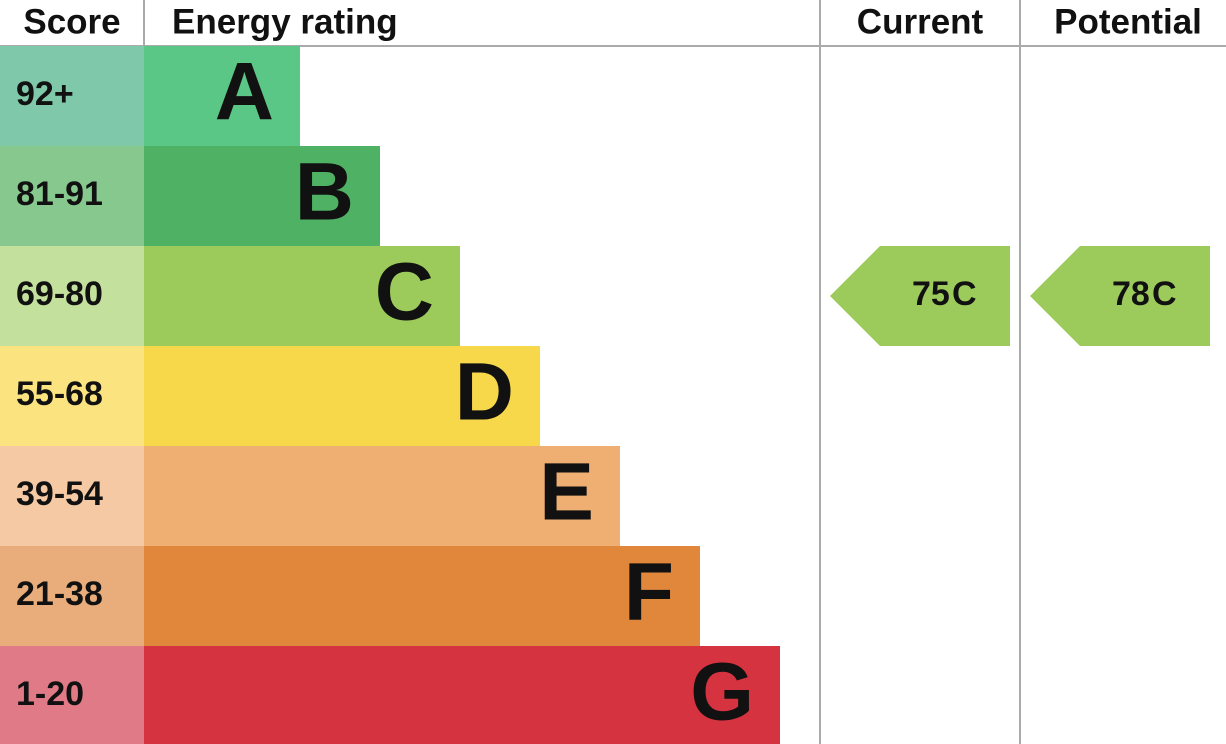 The height and width of the screenshot is (744, 1226). I want to click on rating-letter: B, so click(324, 192).